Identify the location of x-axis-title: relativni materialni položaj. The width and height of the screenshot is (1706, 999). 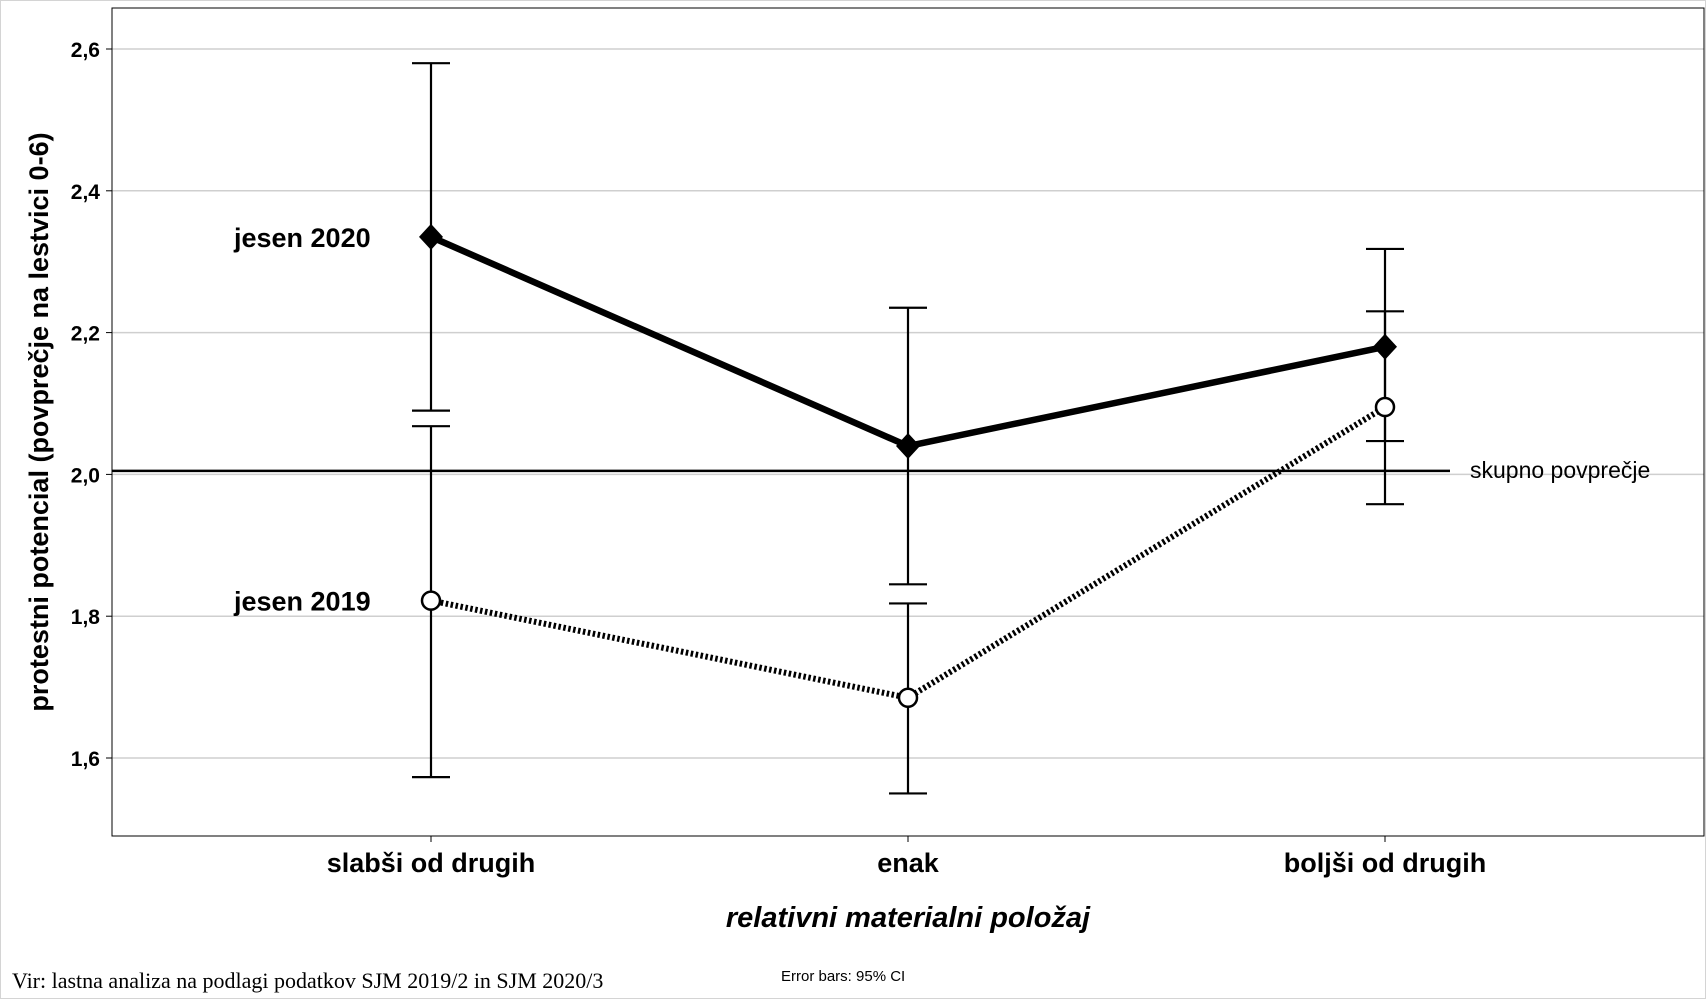
(908, 918).